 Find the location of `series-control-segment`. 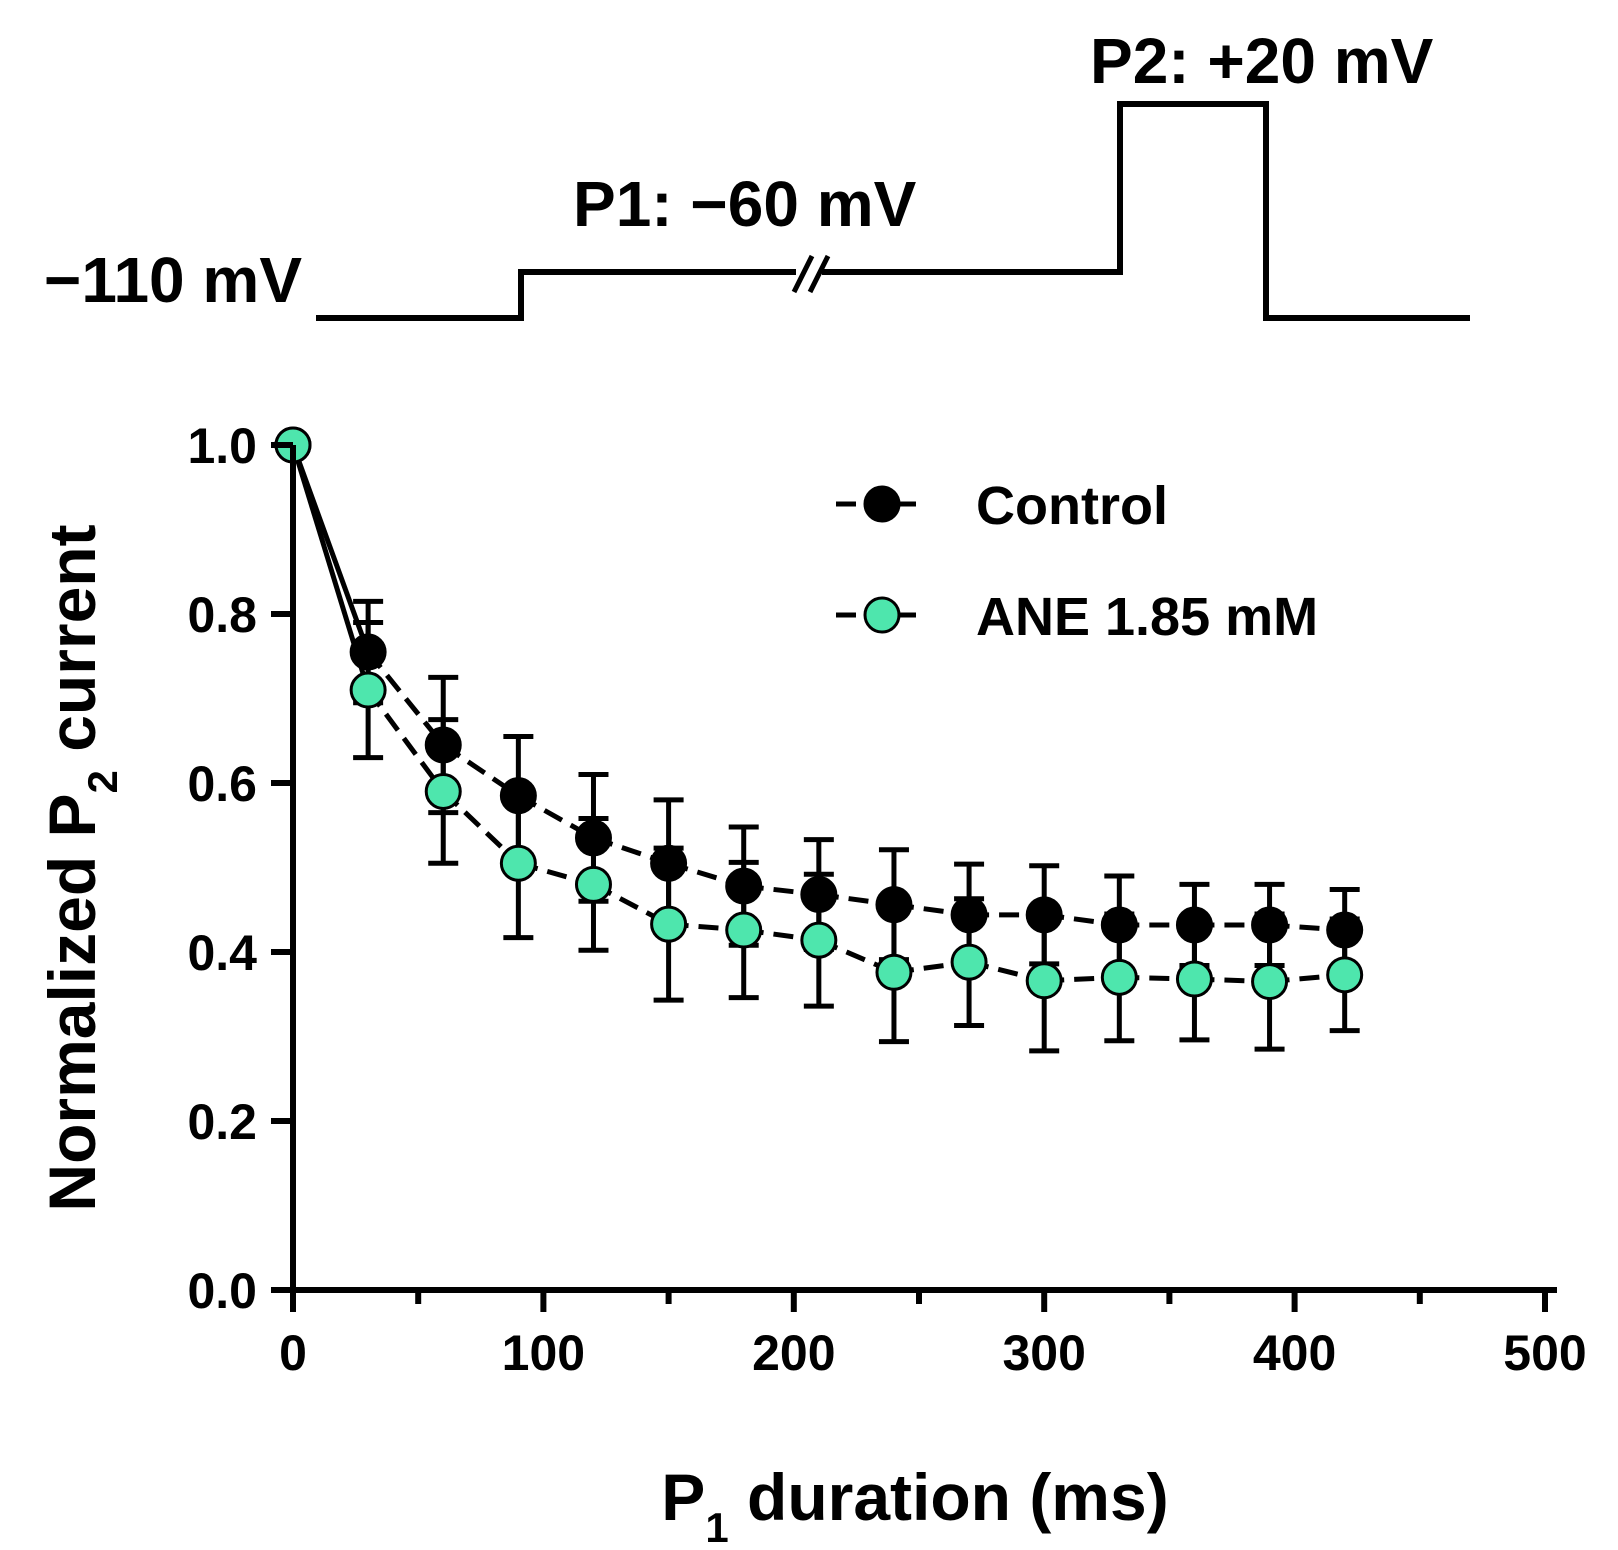

series-control-segment is located at coordinates (406, 698).